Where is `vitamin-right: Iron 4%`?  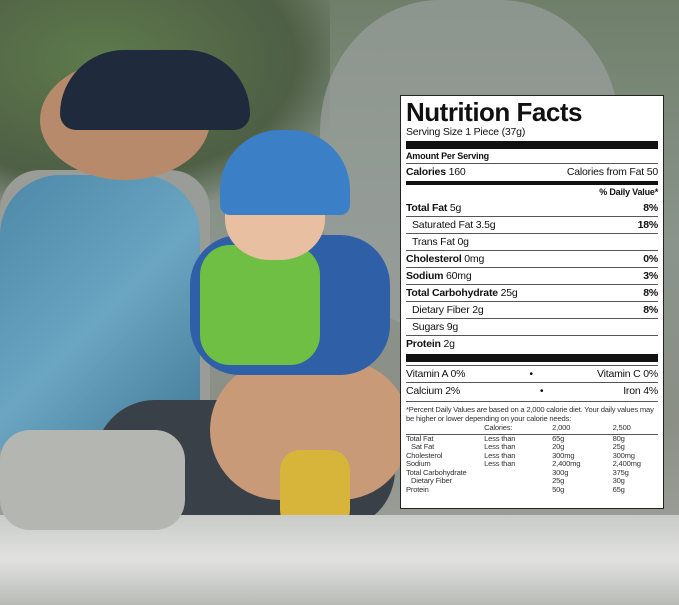
vitamin-right: Iron 4% is located at coordinates (640, 391).